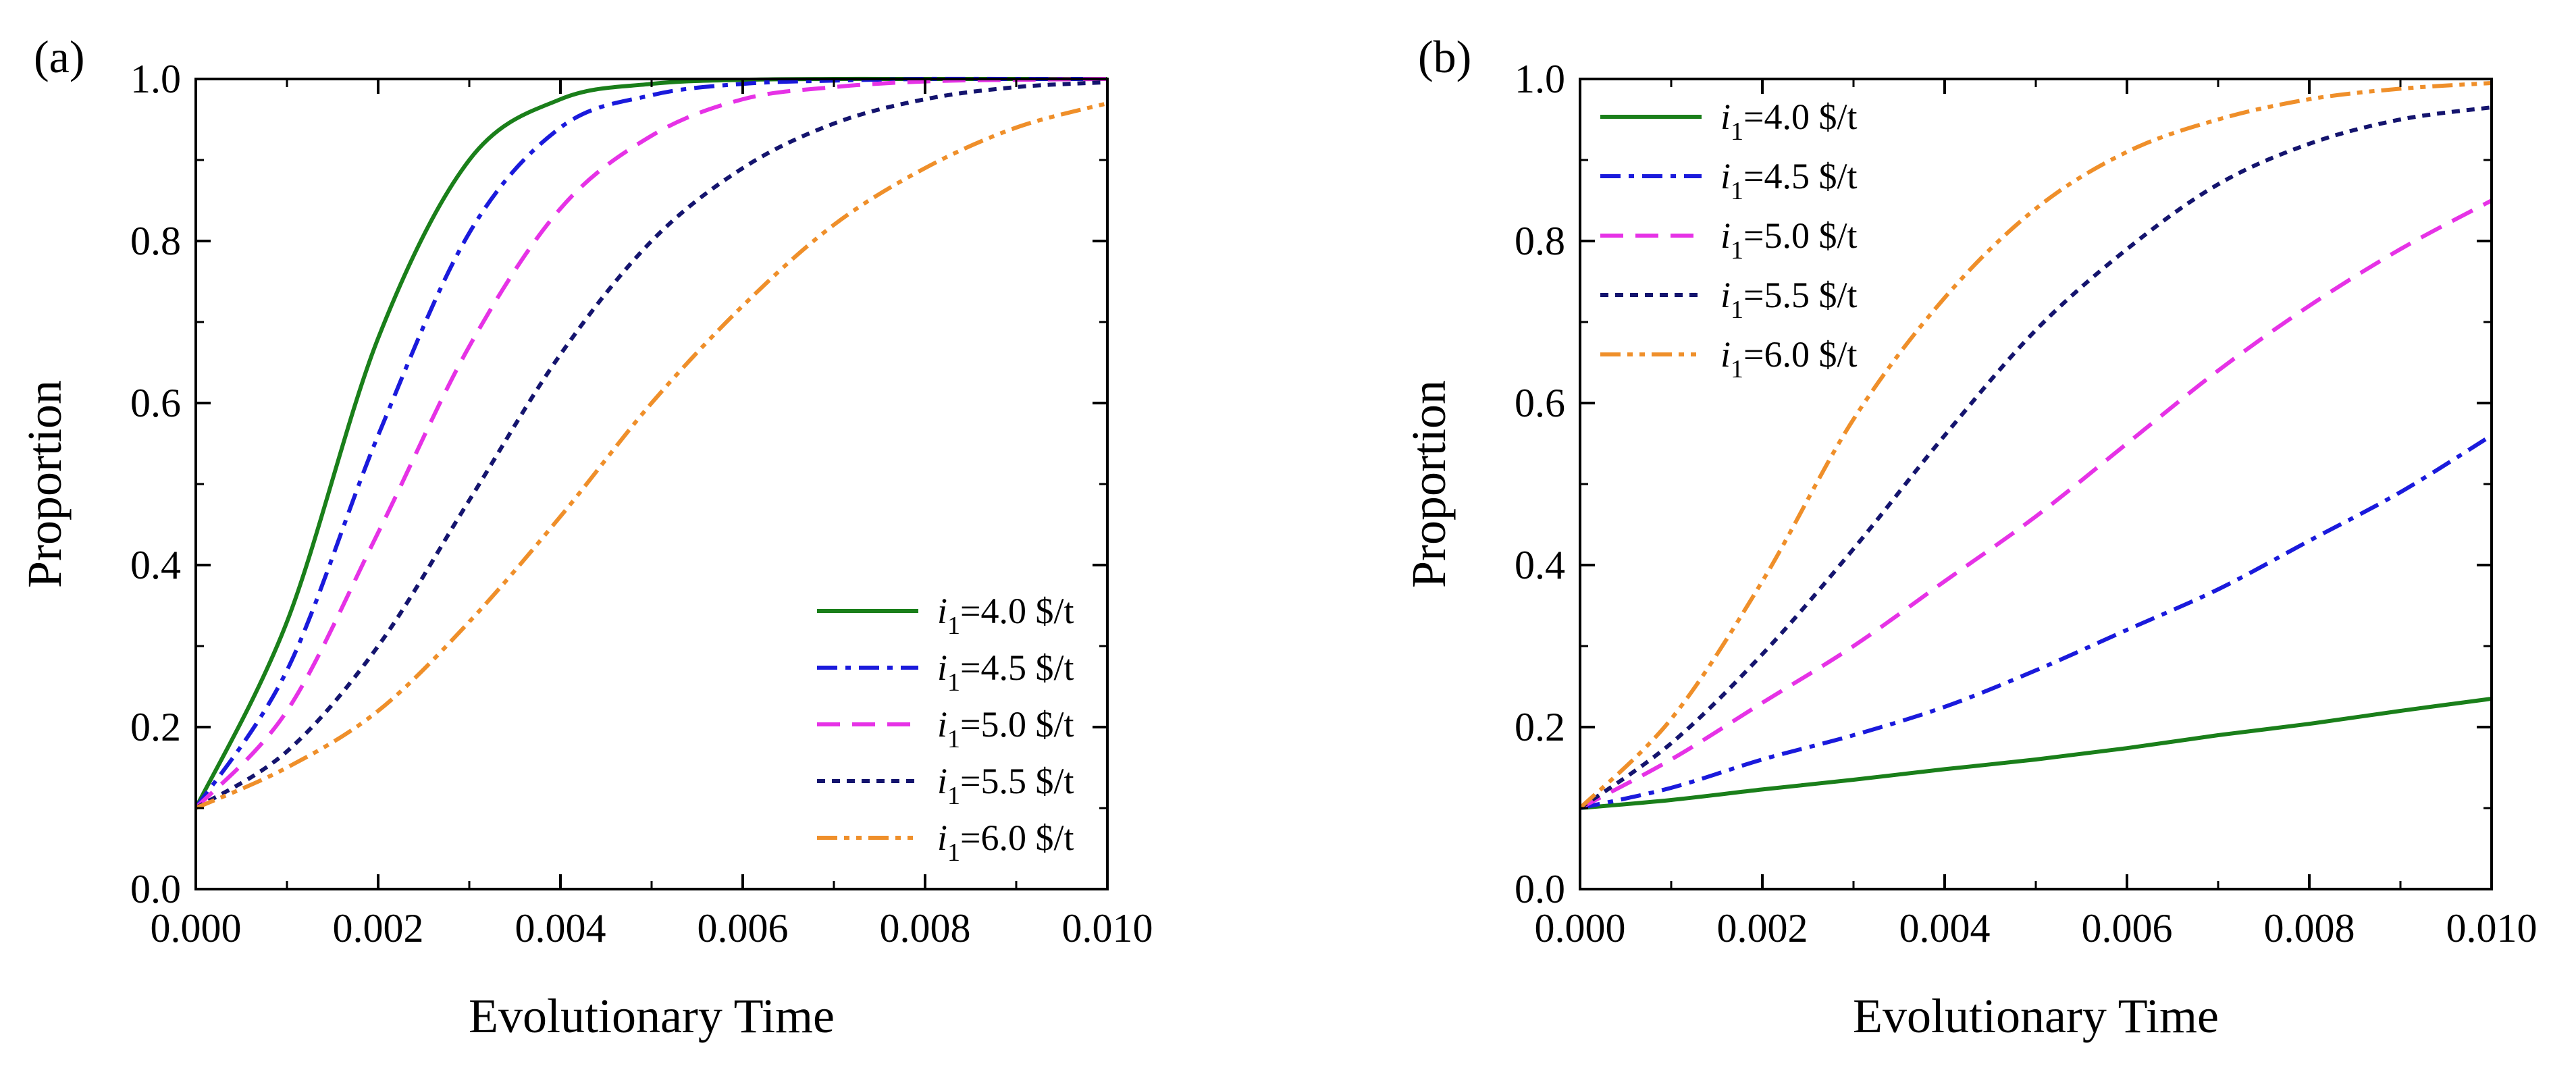 The height and width of the screenshot is (1068, 2576). I want to click on panel-label: (b), so click(1444, 57).